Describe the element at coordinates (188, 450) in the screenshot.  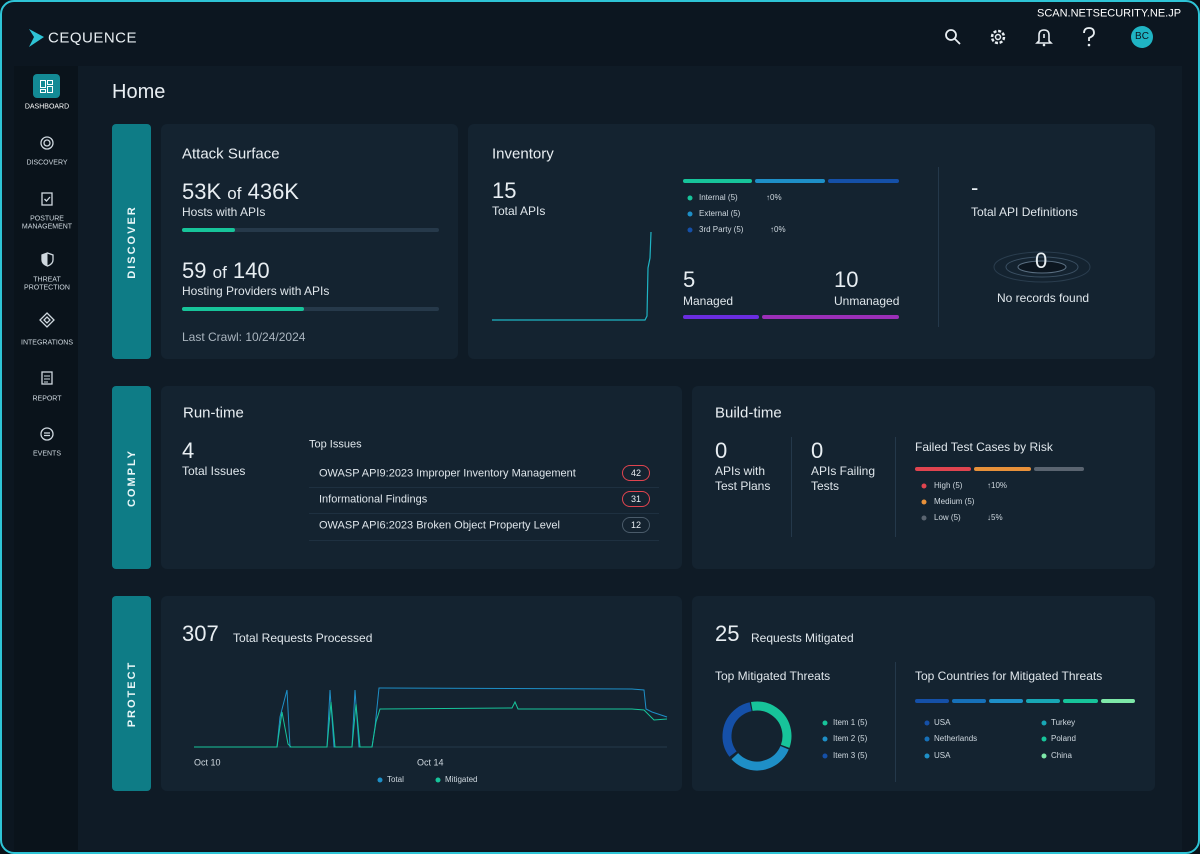
I see `metric-value: 4` at that location.